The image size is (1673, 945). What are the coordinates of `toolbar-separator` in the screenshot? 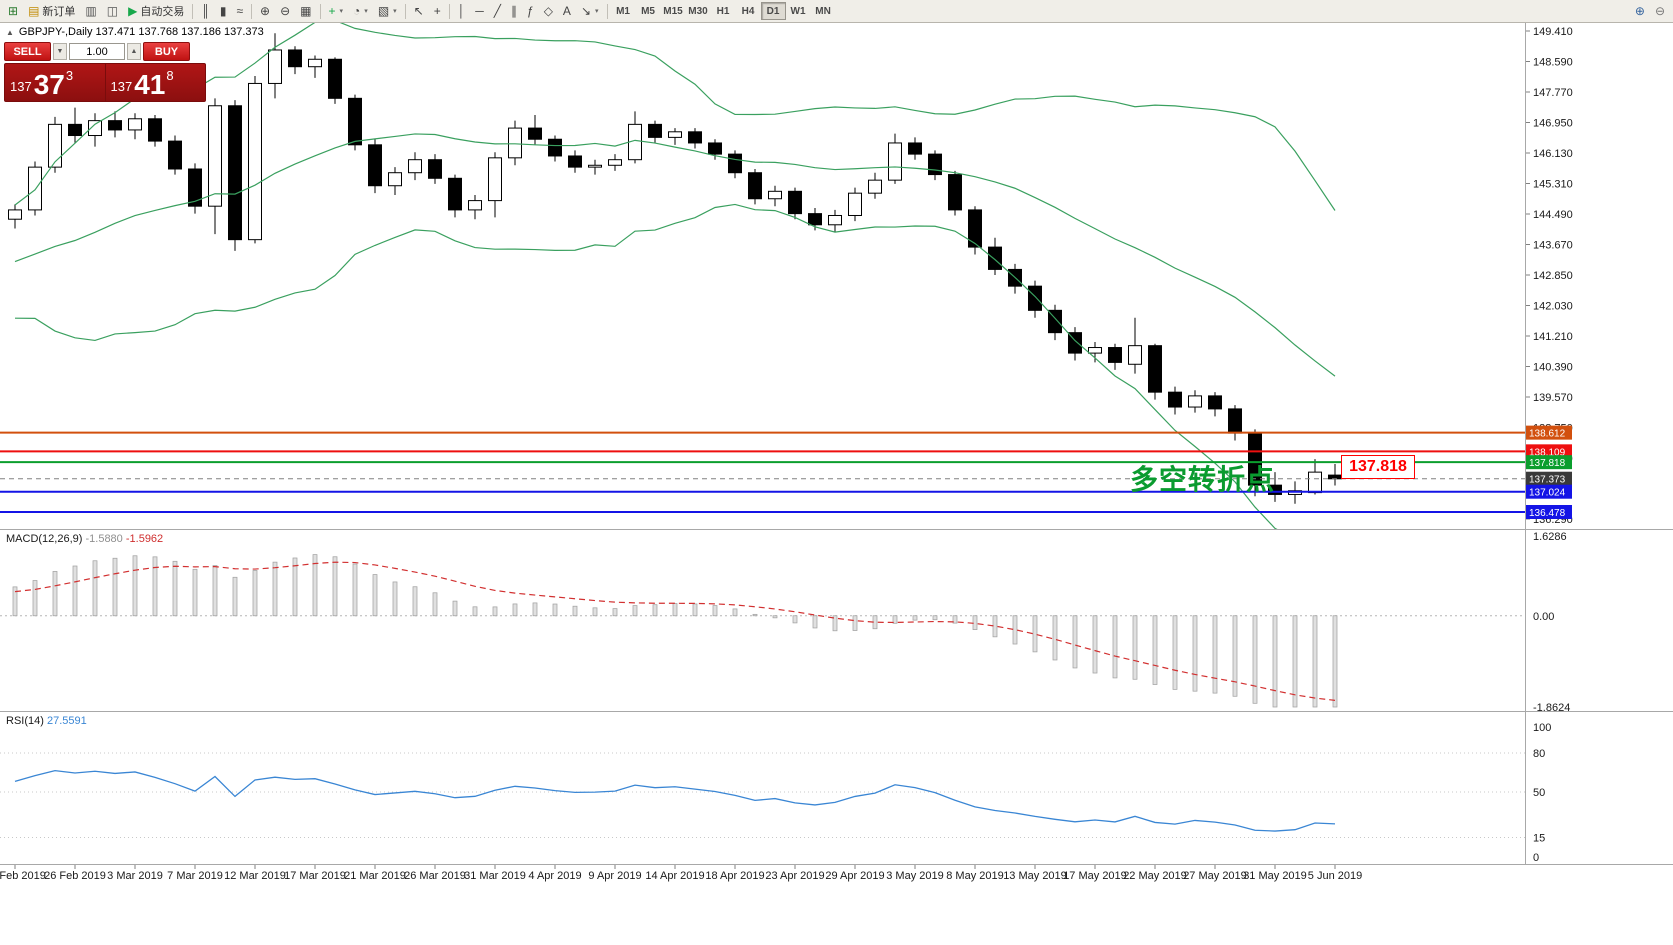 It's located at (405, 11).